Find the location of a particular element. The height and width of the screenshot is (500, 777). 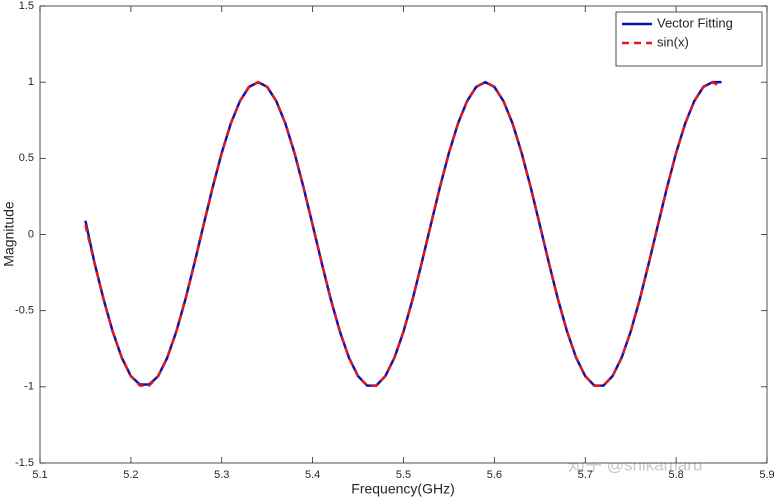

y-tick-label: 0 is located at coordinates (31, 234).